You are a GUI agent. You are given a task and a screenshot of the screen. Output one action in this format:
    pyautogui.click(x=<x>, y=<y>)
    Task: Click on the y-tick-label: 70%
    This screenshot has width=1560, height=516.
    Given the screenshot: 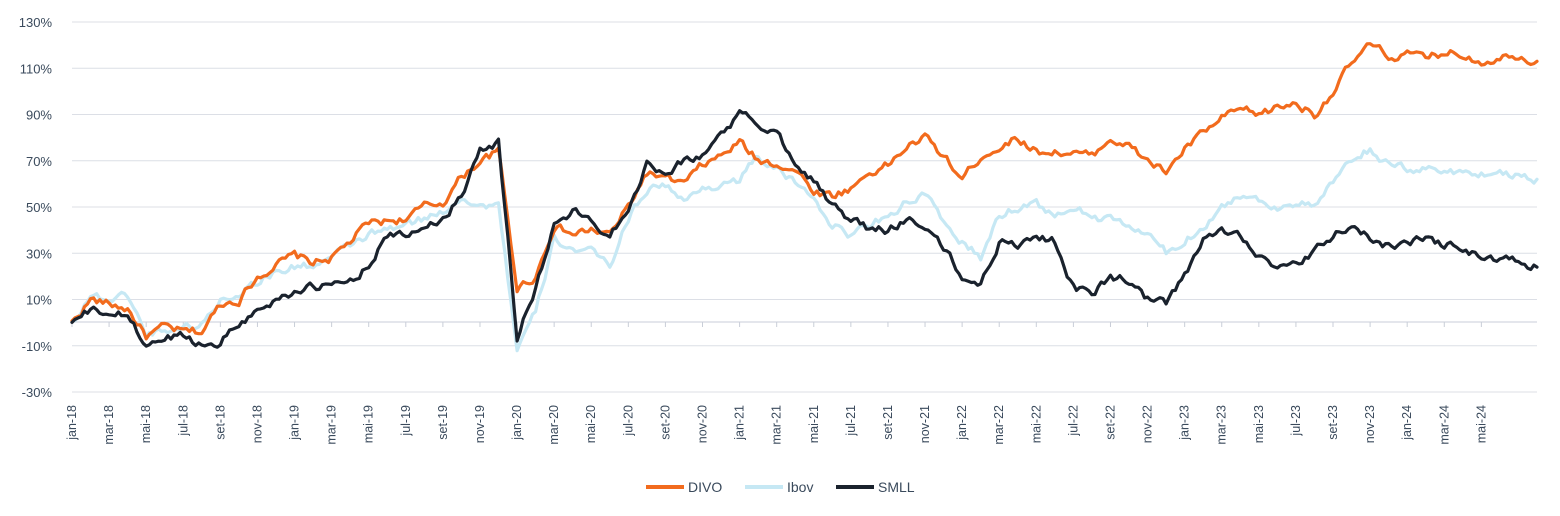 What is the action you would take?
    pyautogui.click(x=39, y=161)
    